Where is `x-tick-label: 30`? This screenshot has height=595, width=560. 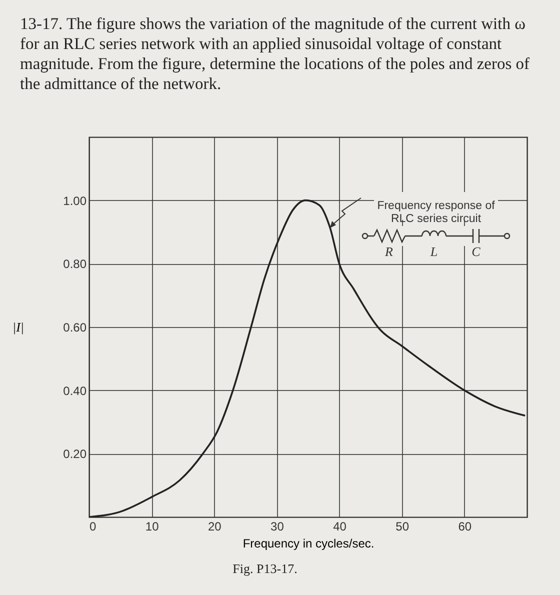
x-tick-label: 30 is located at coordinates (277, 527).